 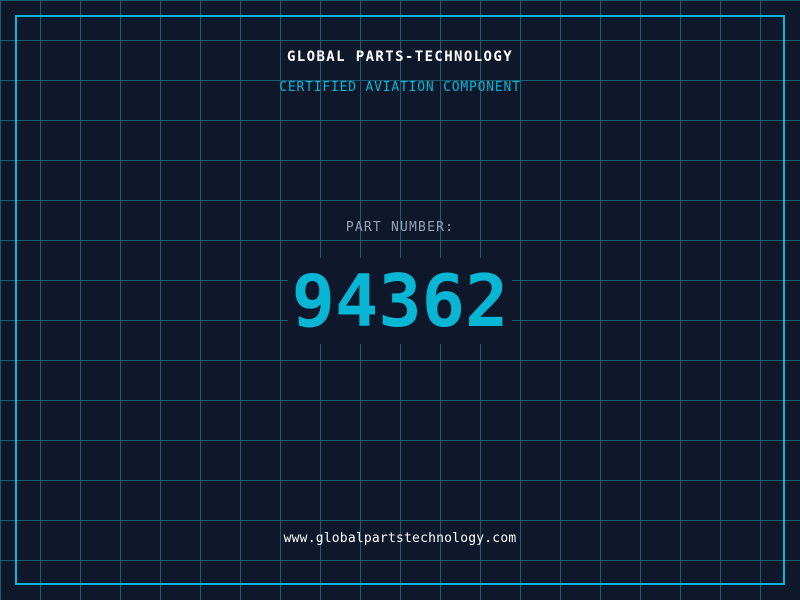 I want to click on website-url: www.globalpartstechnology.com, so click(x=400, y=538).